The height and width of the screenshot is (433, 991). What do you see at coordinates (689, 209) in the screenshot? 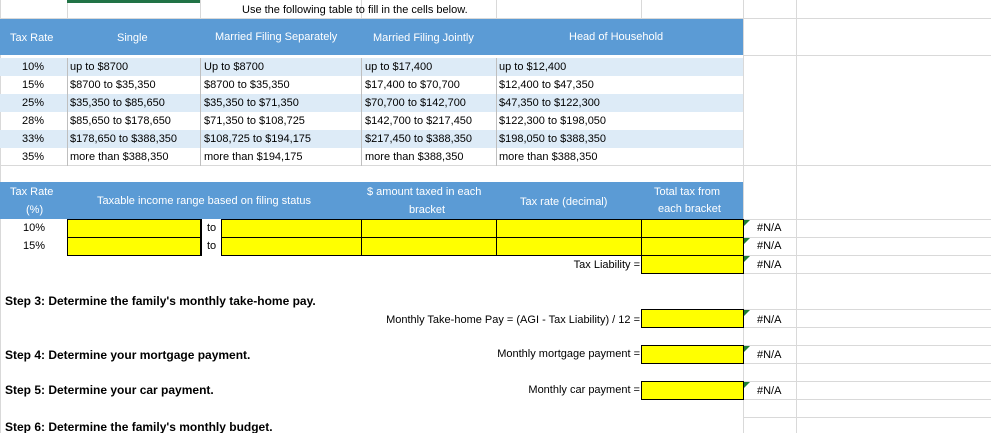
I see `calc-header-total-2: each bracket` at bounding box center [689, 209].